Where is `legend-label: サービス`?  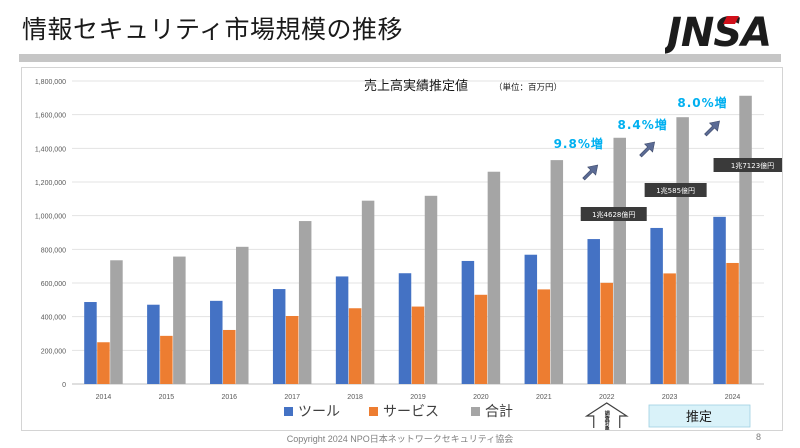
legend-label: サービス is located at coordinates (411, 412).